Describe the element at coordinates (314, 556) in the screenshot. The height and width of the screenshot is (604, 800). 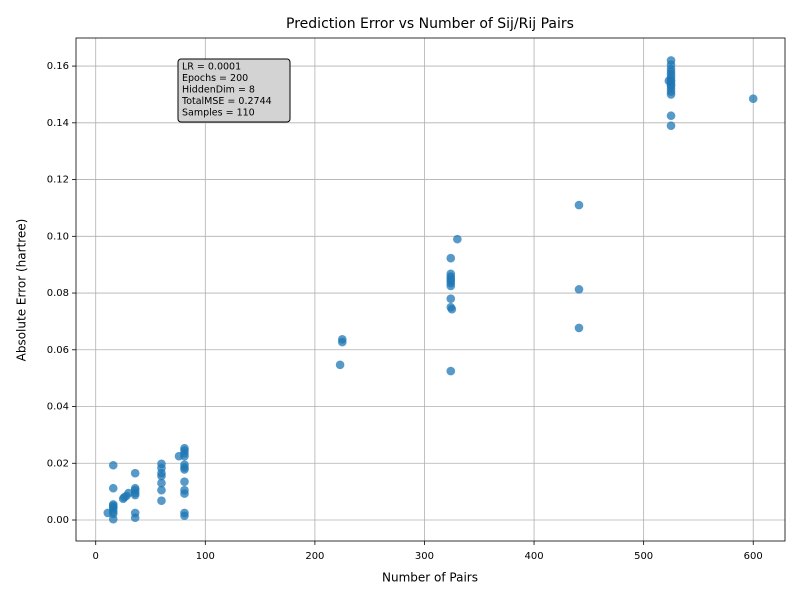
I see `x-tick-label: 200` at that location.